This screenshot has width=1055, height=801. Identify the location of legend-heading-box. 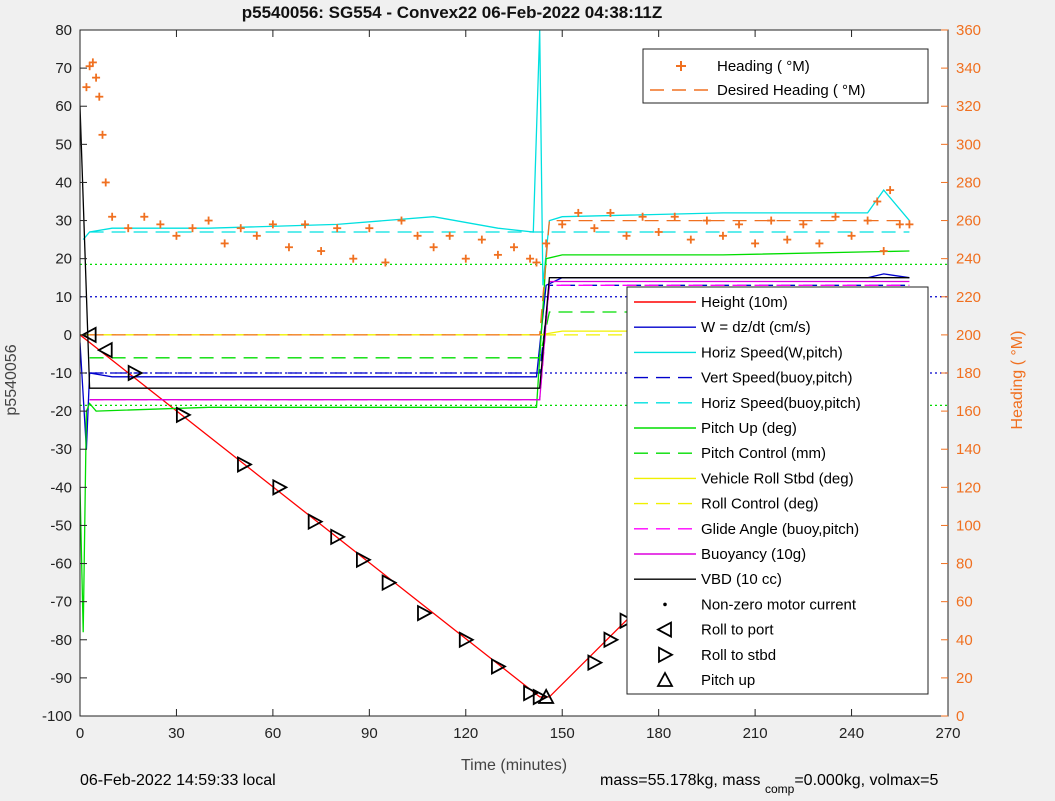
(785, 76).